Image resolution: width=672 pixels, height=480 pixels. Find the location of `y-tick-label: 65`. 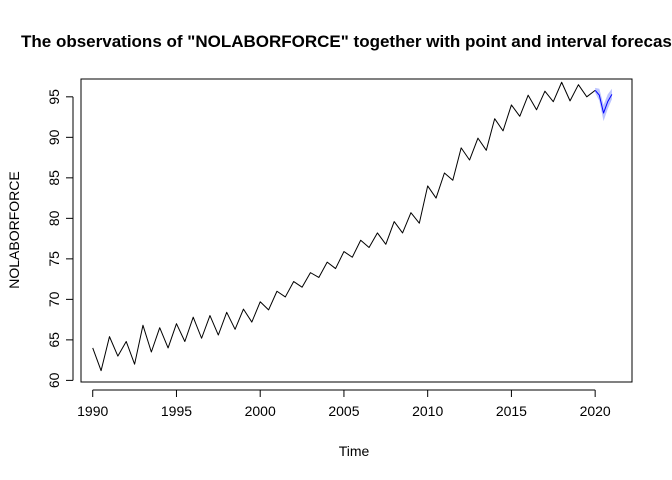

y-tick-label: 65 is located at coordinates (54, 340).